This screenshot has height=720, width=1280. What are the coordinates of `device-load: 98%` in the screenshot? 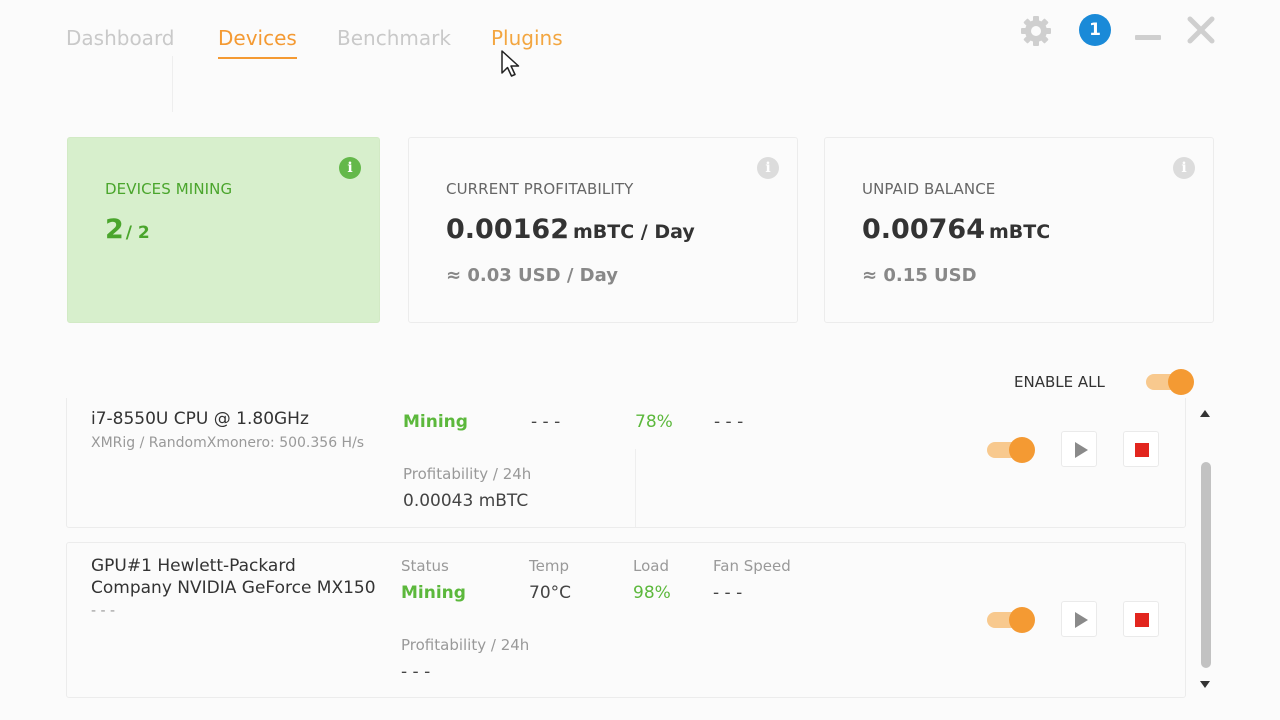 It's located at (652, 593).